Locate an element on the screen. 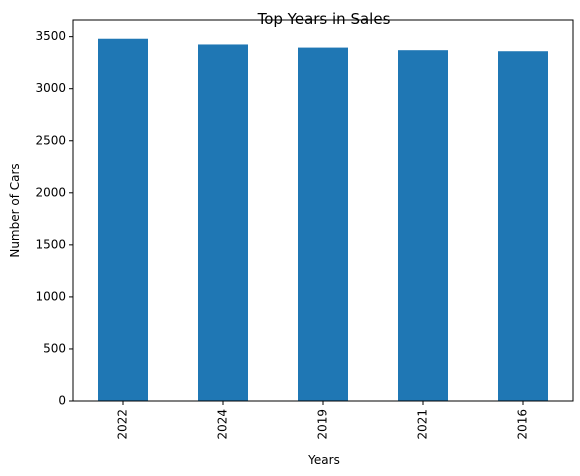 This screenshot has width=580, height=476. y-tick-label: 500 is located at coordinates (54, 348).